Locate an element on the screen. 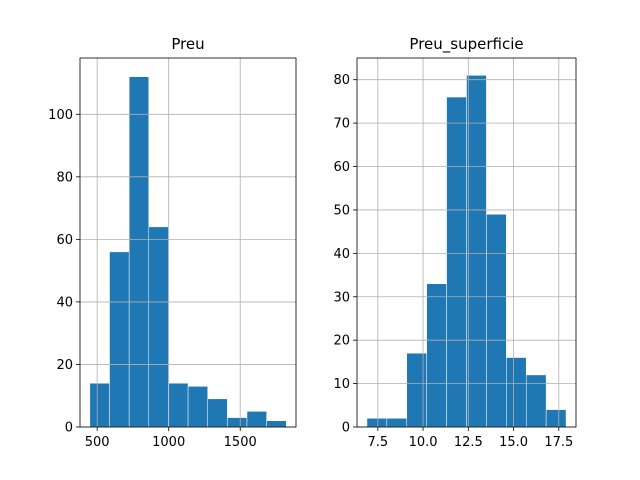 This screenshot has width=640, height=480. y-tick-label: 30 is located at coordinates (341, 297).